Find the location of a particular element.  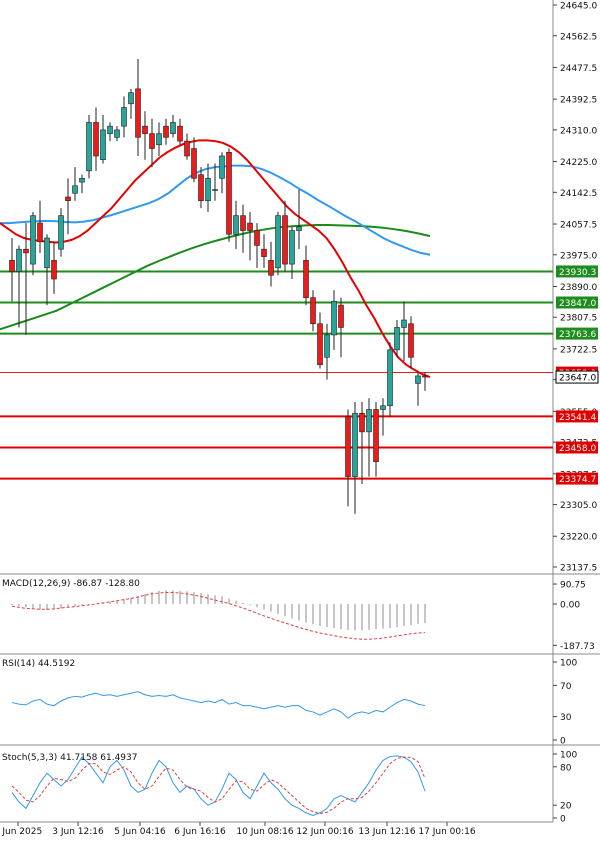

time-tick-label: 12 Jun 00:16 is located at coordinates (324, 832).